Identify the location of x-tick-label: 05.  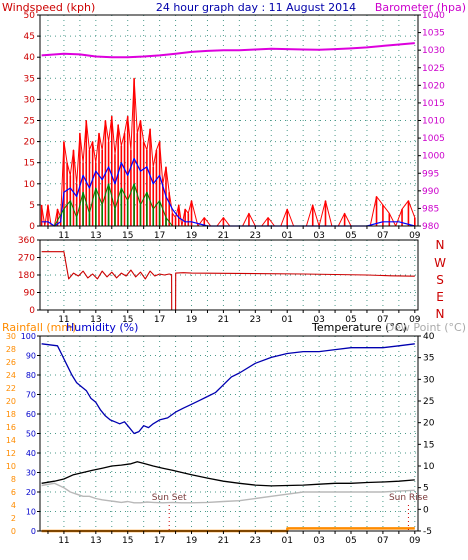
(350, 320).